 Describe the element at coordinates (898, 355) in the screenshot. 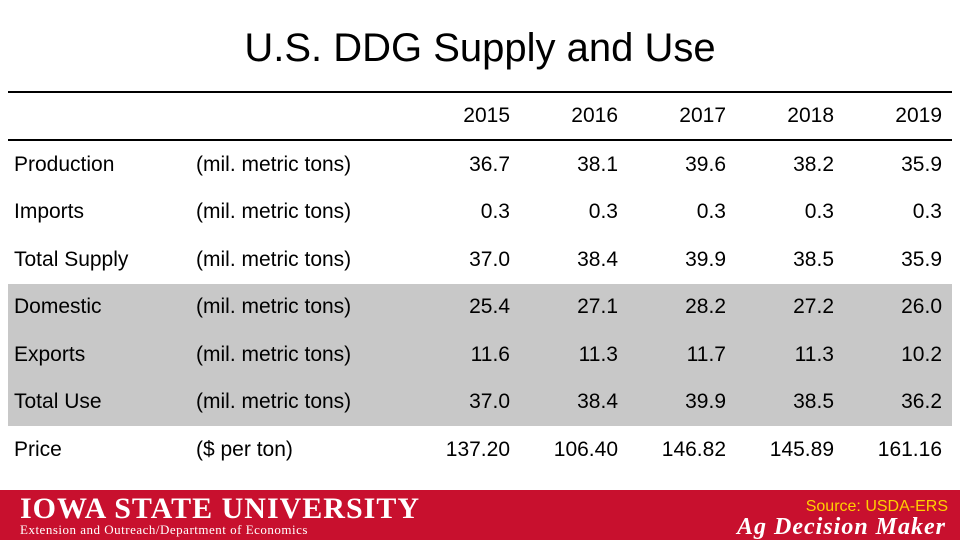

I see `table-cell: 10.2` at that location.